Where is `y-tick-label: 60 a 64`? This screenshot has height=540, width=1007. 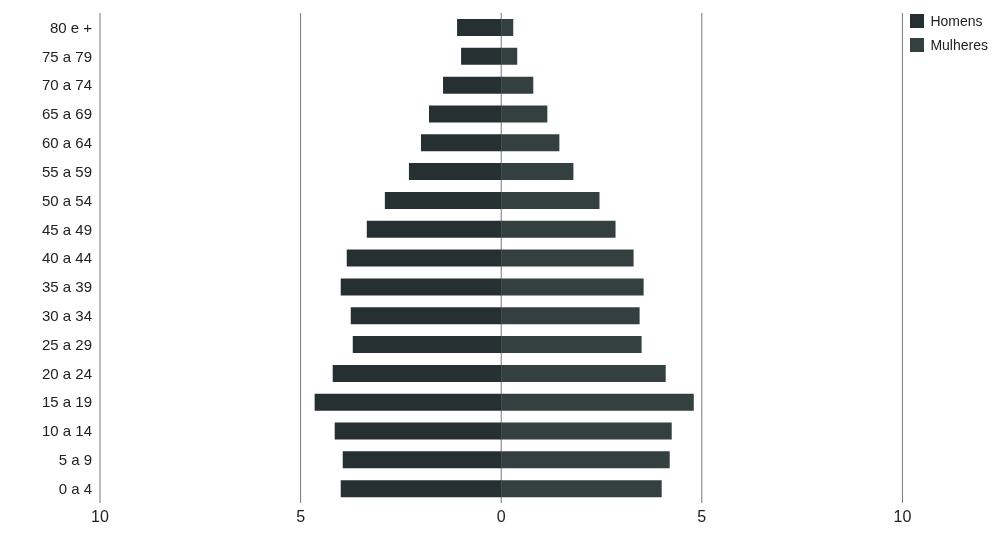
y-tick-label: 60 a 64 is located at coordinates (66, 143).